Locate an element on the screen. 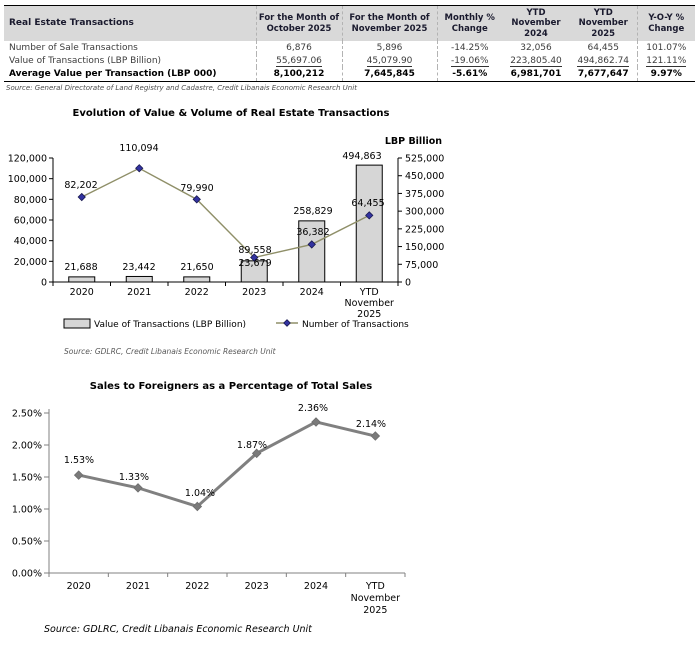 Image resolution: width=699 pixels, height=650 pixels. column-header: For the Month of November 2025 is located at coordinates (389, 23).